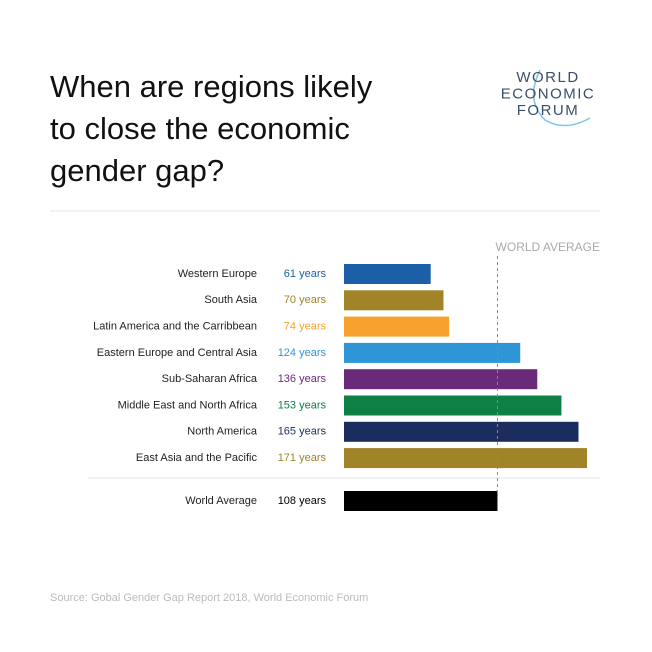 This screenshot has height=652, width=652. Describe the element at coordinates (302, 458) in the screenshot. I see `value-label: 171 years` at that location.